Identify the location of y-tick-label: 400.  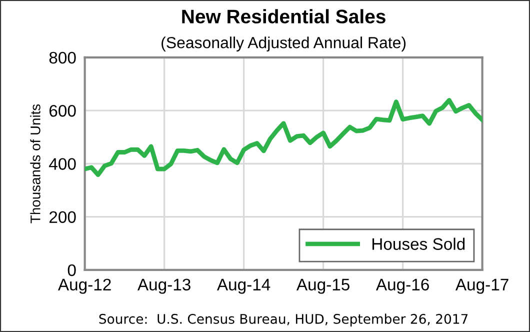
(62, 164).